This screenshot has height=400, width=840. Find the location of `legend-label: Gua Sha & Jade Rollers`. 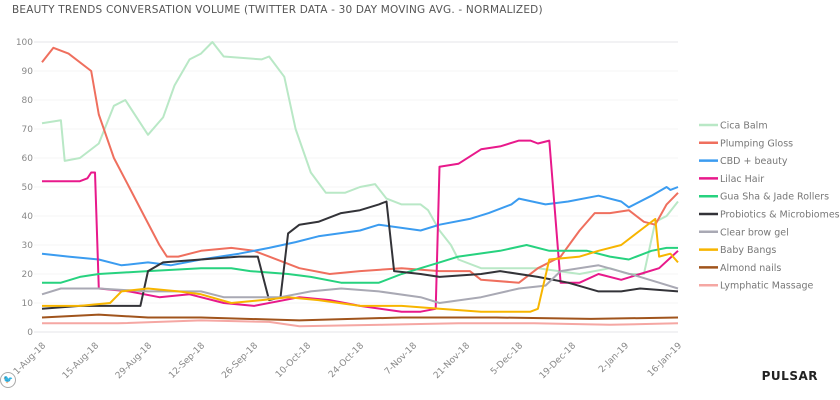

legend-label: Gua Sha & Jade Rollers is located at coordinates (774, 197).